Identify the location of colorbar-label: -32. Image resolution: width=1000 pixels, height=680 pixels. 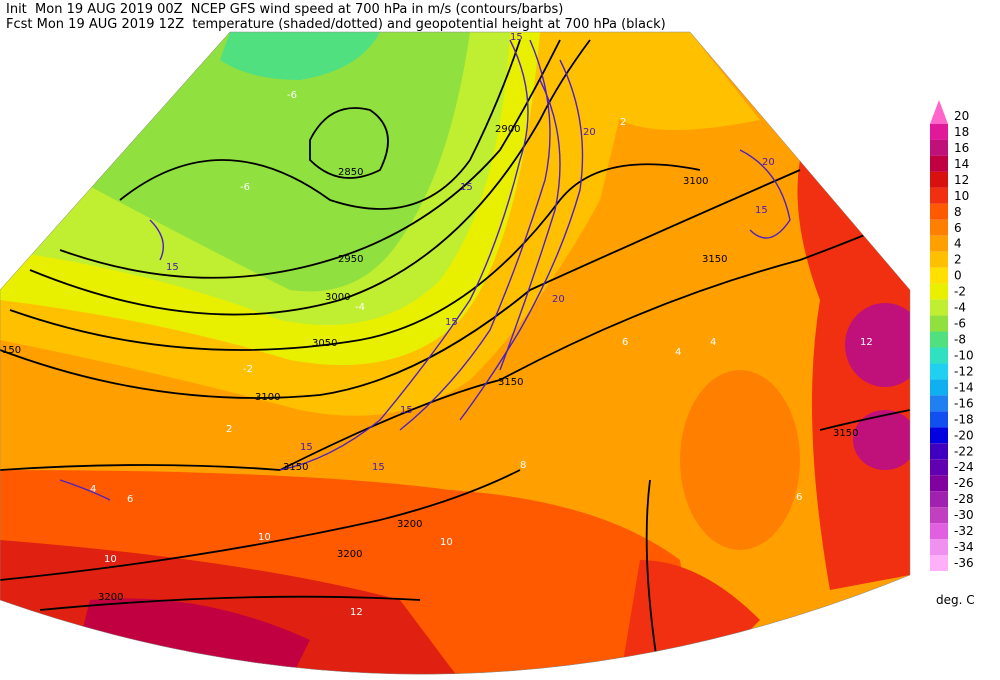
(964, 531).